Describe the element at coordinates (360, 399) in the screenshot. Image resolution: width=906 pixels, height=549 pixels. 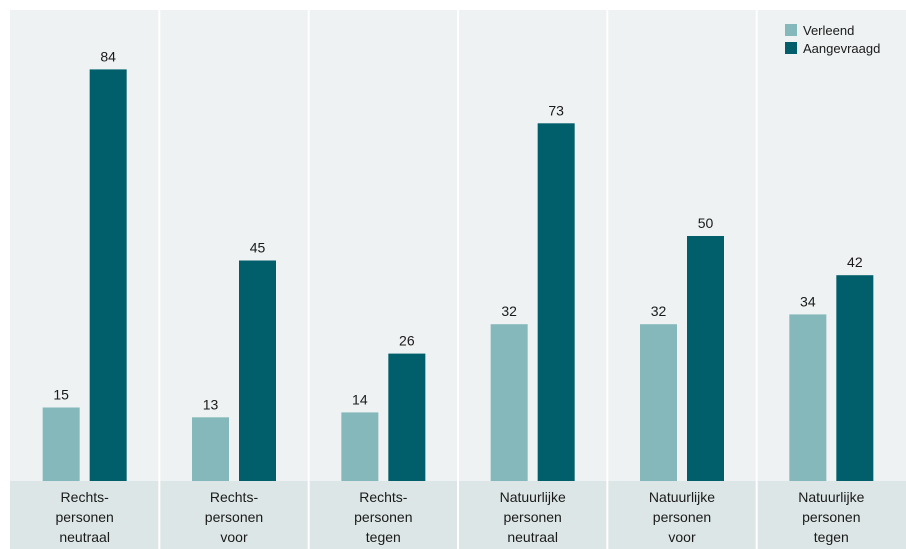
I see `data-label: 14` at that location.